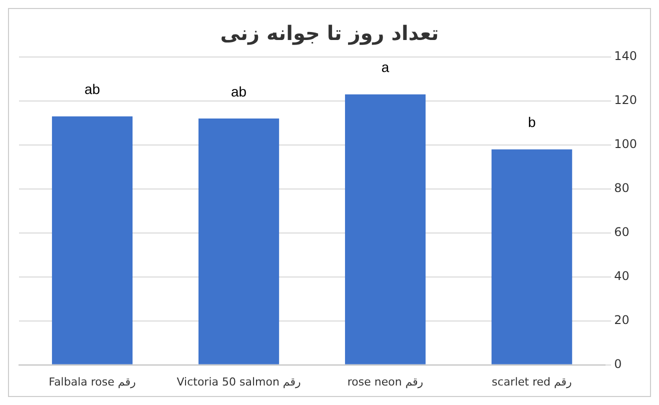  I want to click on x-tick-label: scarlet red رقم, so click(532, 381).